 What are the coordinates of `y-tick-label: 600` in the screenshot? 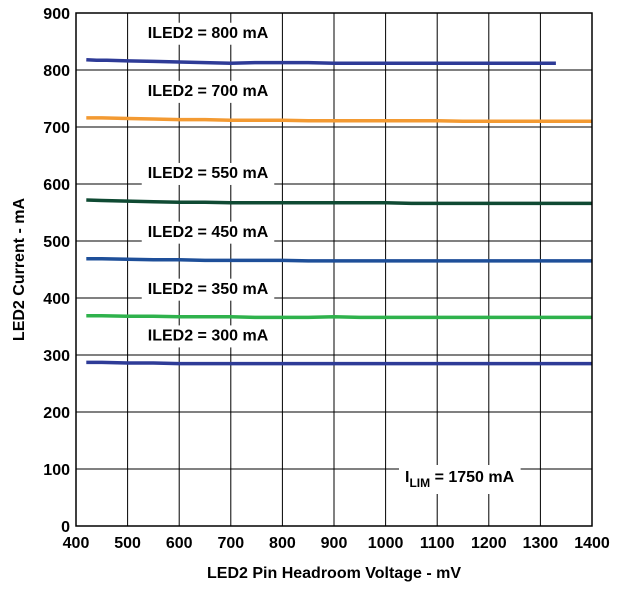 It's located at (56, 185).